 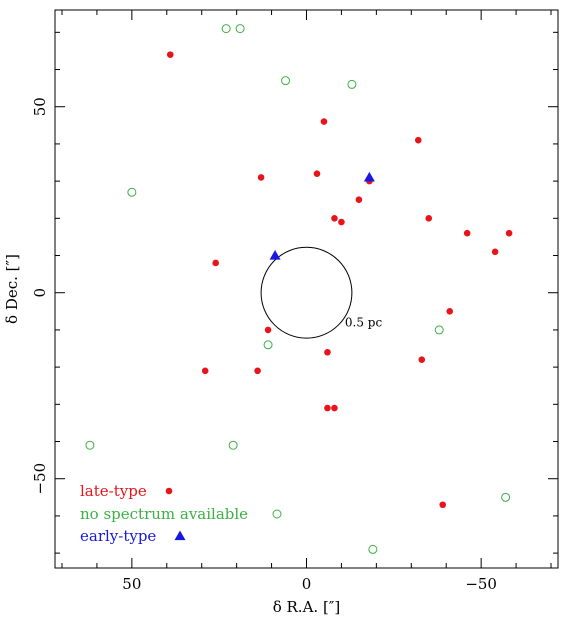 What do you see at coordinates (364, 323) in the screenshot?
I see `scale-circle-label: 0.5 pc` at bounding box center [364, 323].